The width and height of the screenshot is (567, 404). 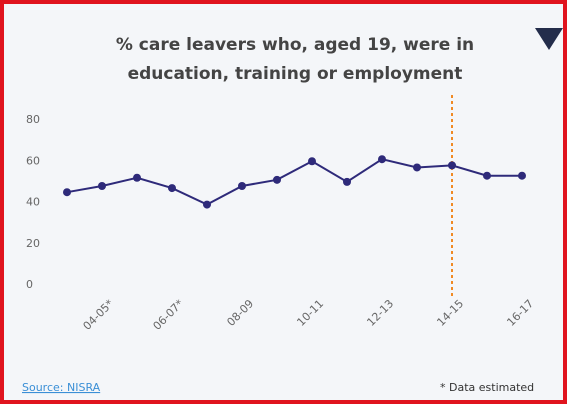 I want to click on y-tick-label: 40, so click(x=33, y=202).